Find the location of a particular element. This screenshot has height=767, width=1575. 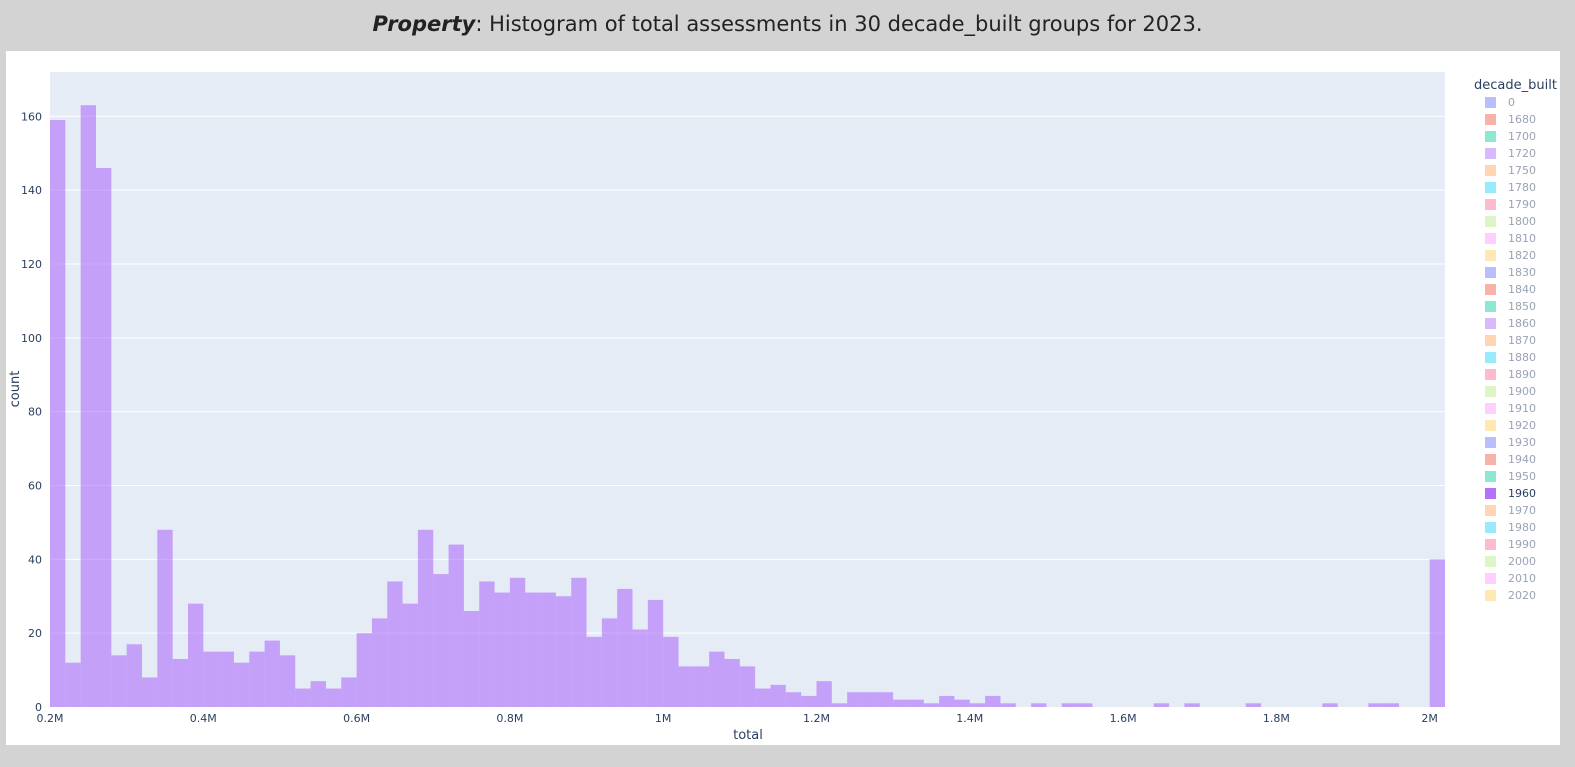

legend-item: 1900 is located at coordinates (1510, 391).